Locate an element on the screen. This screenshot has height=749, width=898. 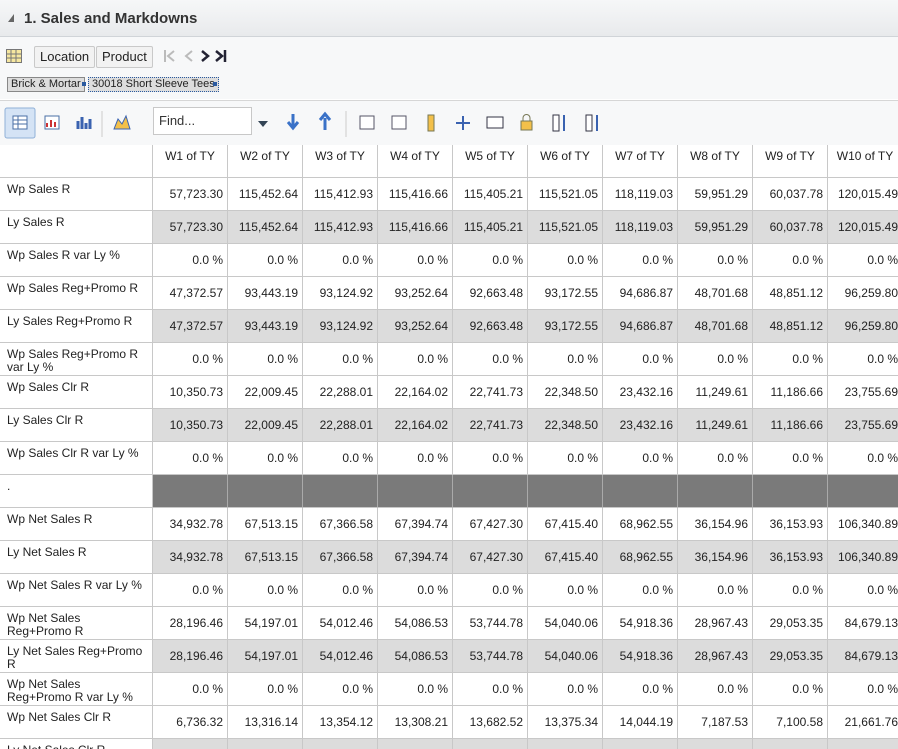
value-cell: 115,412.93 is located at coordinates (340, 227).